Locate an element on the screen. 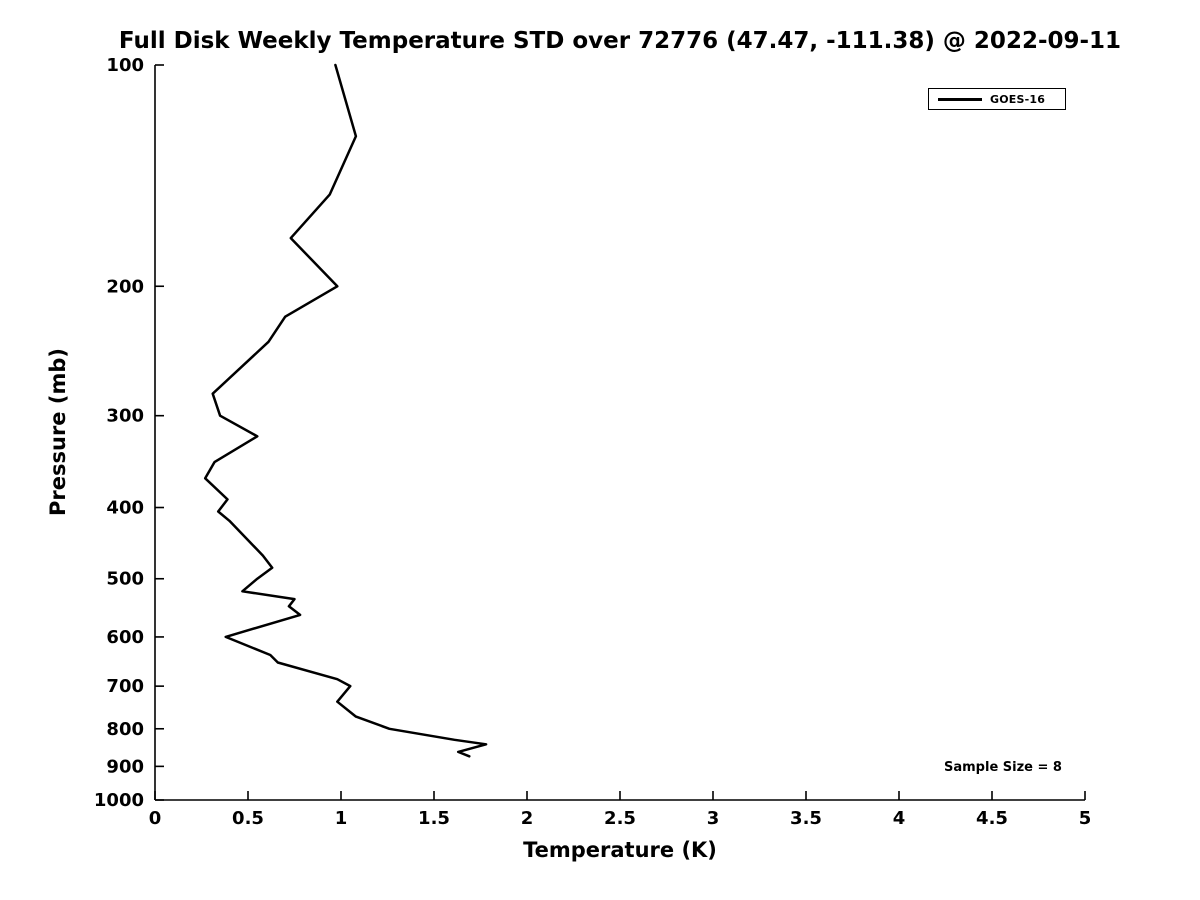 This screenshot has width=1200, height=900. x-tick-label: 1 is located at coordinates (341, 818).